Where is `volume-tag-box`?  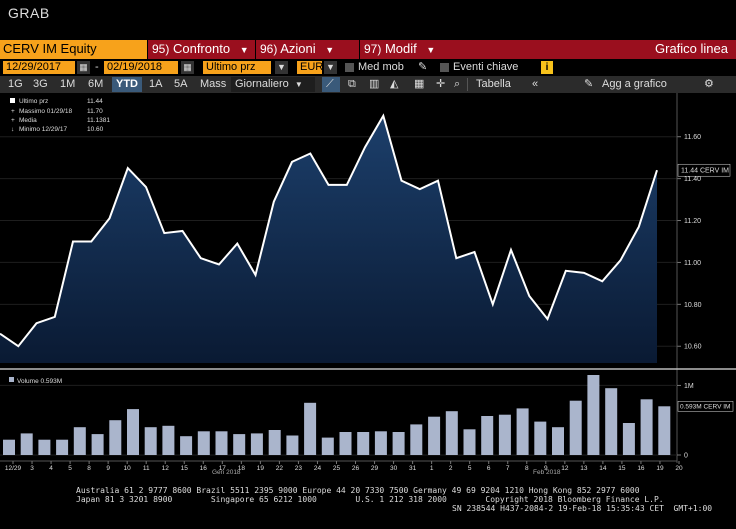 volume-tag-box is located at coordinates (705, 406).